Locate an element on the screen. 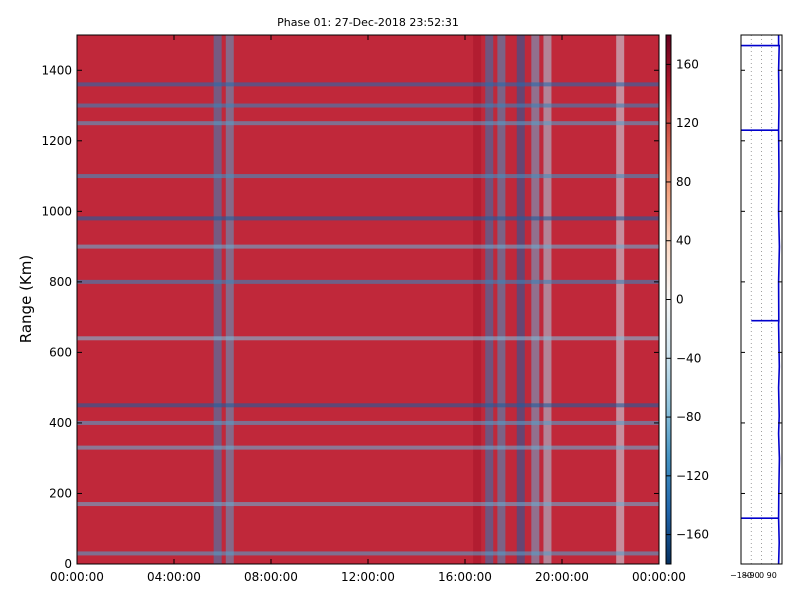  profile-lines is located at coordinates (761, 299).